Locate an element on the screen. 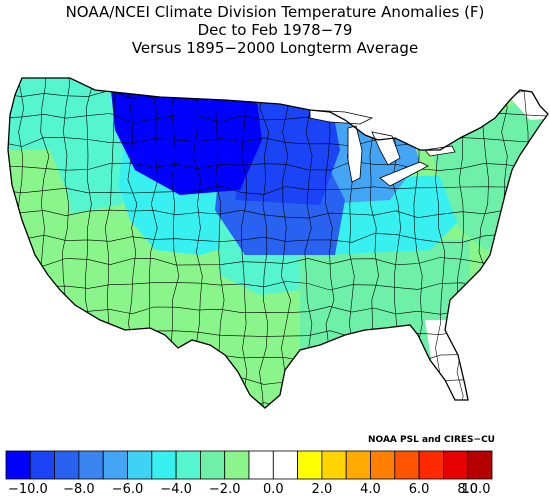  color-scale-tick-label: −8.0 is located at coordinates (79, 489).